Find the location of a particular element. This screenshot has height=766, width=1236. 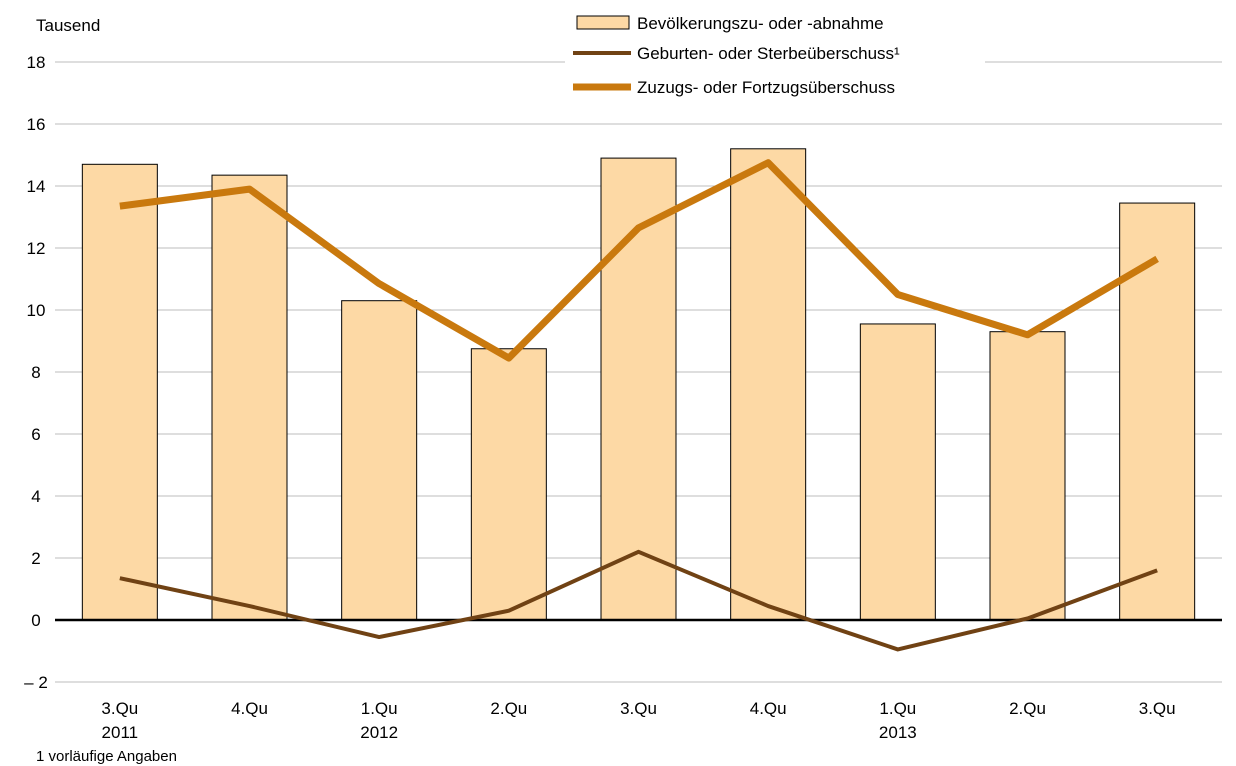

legend-label: Geburten- oder Sterbeüberschuss¹ is located at coordinates (768, 53).